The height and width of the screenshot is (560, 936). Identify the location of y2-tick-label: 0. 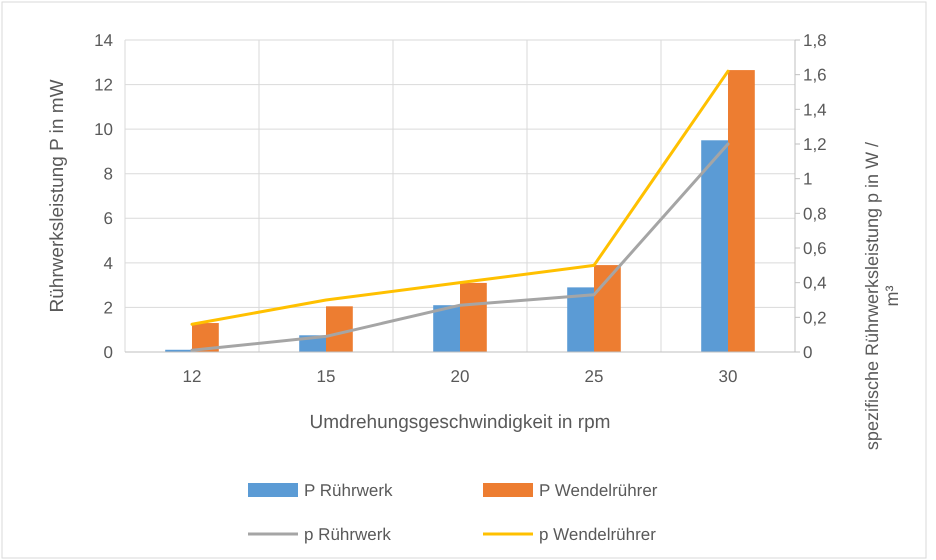
(807, 352).